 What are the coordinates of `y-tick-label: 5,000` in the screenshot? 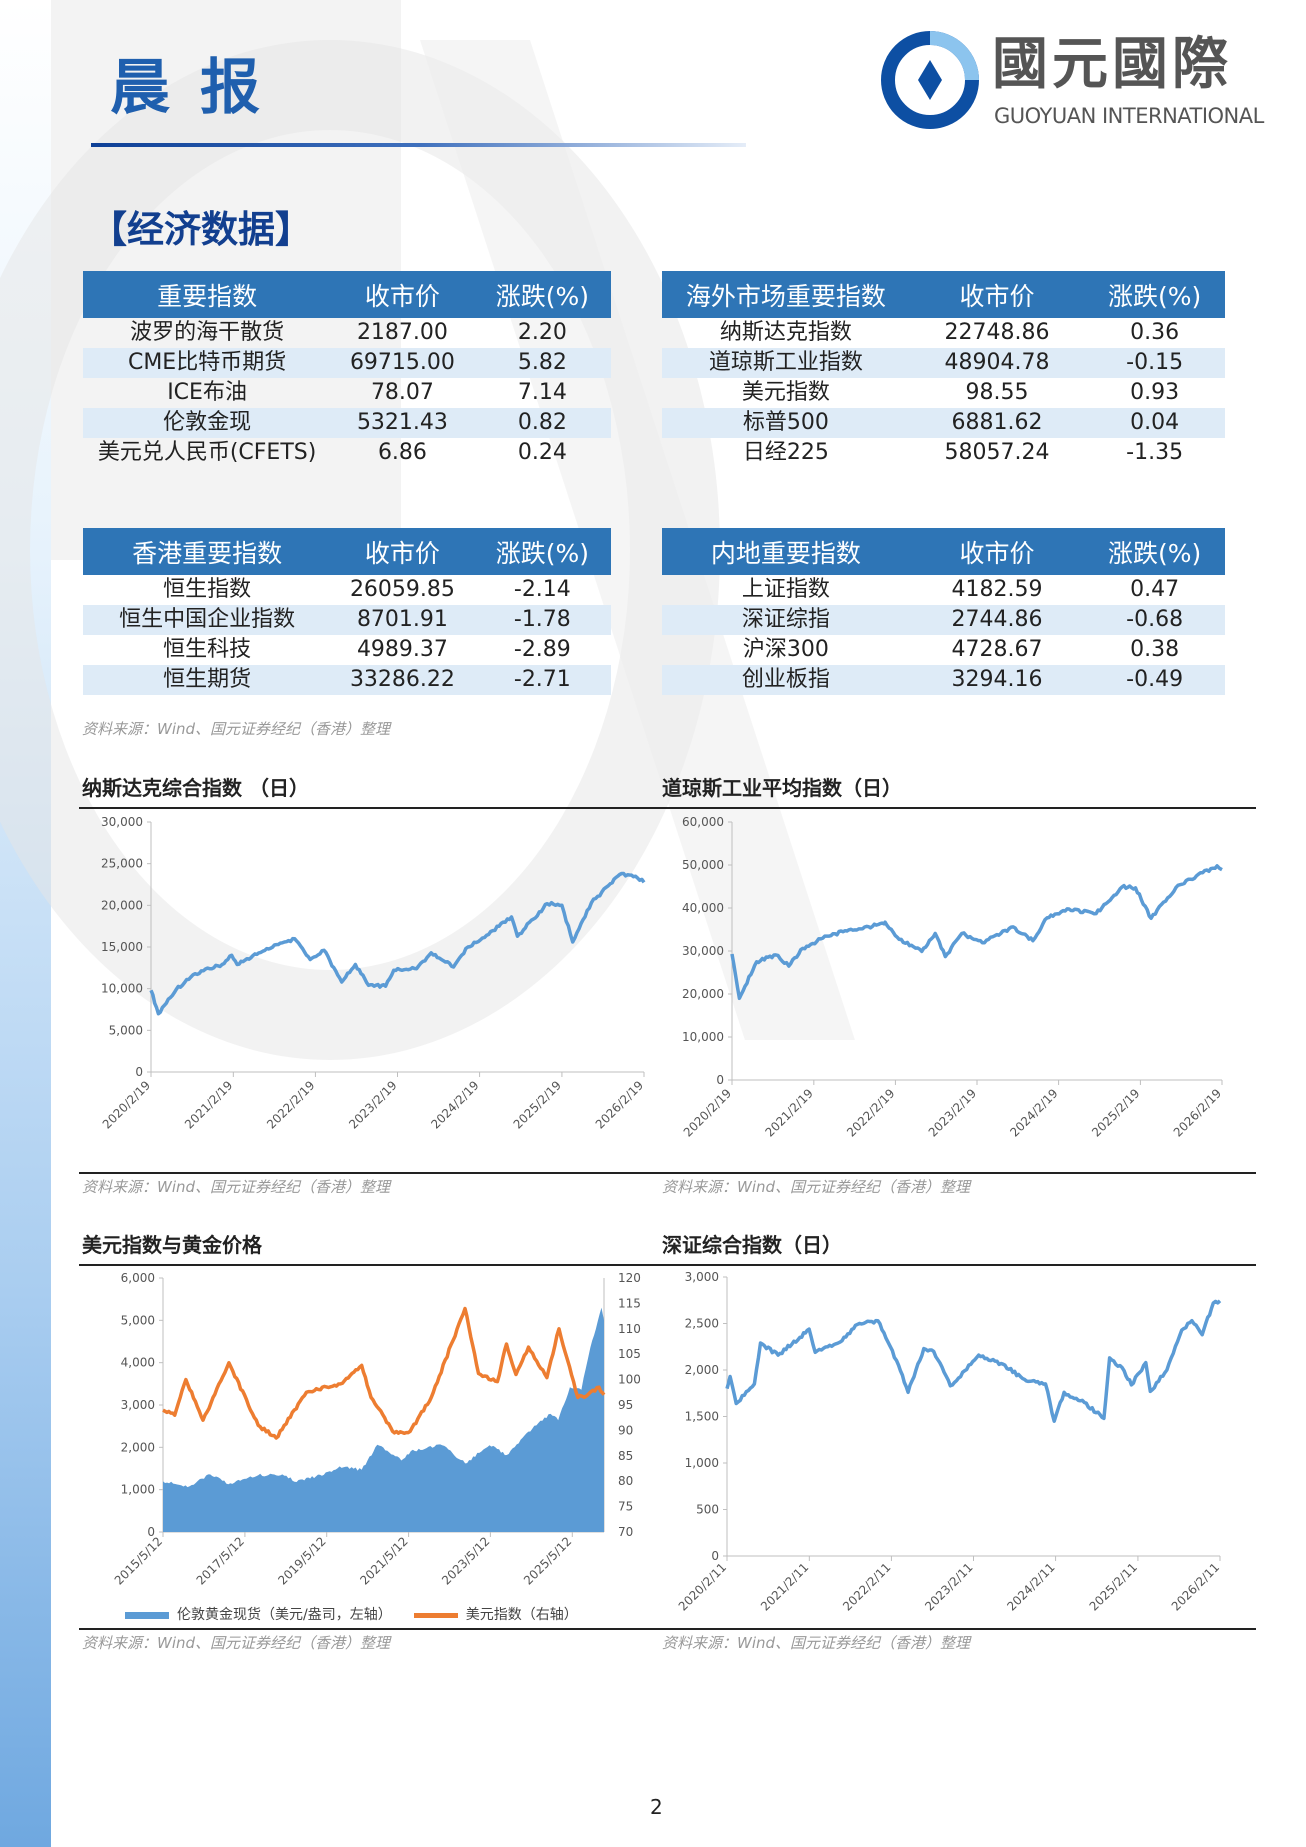 It's located at (138, 1320).